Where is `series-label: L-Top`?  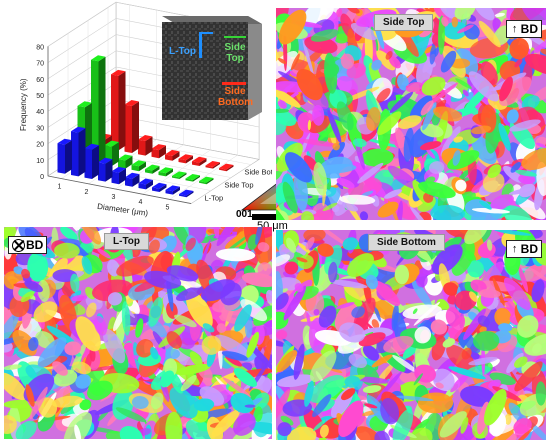 series-label: L-Top is located at coordinates (213, 197).